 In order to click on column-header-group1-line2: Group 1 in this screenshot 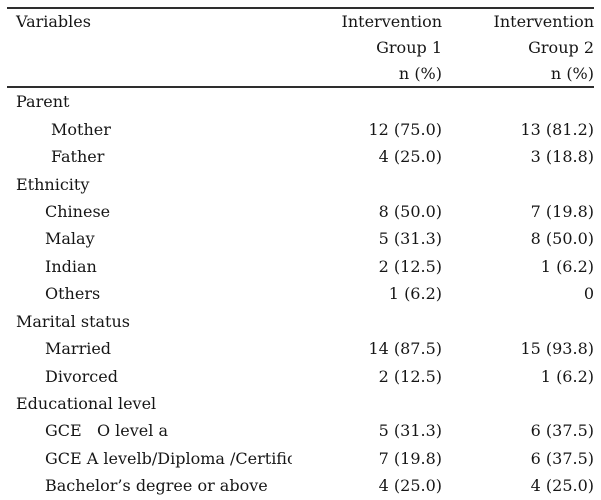, I will do `click(409, 47)`.